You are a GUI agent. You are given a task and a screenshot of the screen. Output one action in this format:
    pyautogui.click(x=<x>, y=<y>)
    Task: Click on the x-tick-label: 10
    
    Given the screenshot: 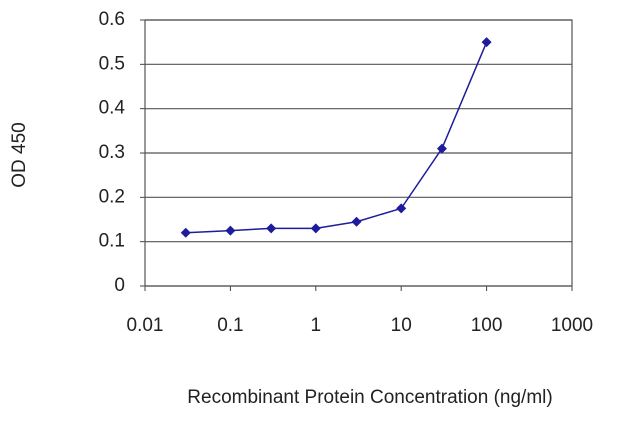 What is the action you would take?
    pyautogui.click(x=401, y=325)
    